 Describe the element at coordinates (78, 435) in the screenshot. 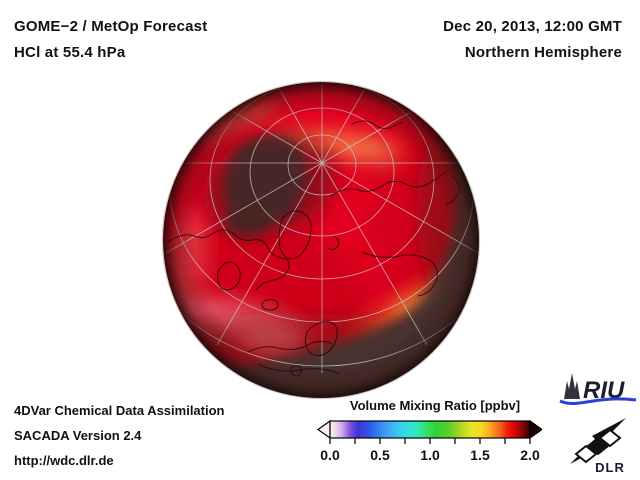

I see `version-label: SACADA Version 2.4` at that location.